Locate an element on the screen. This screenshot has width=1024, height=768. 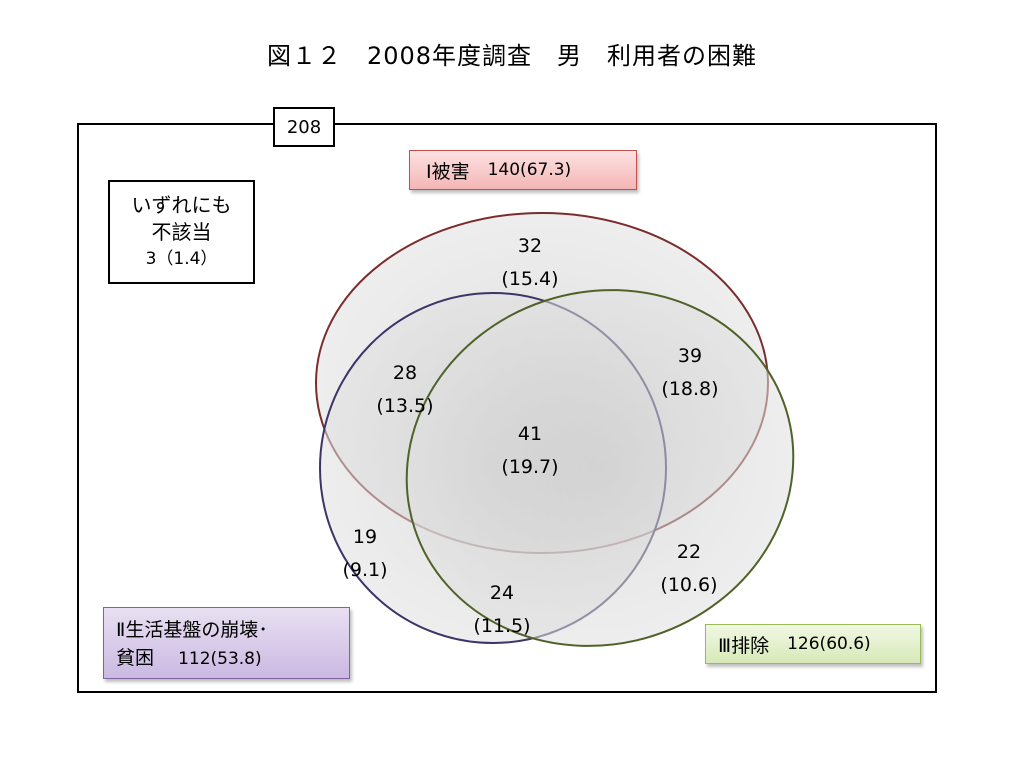
set1-label-box: Ⅰ被害 140(67.3) is located at coordinates (523, 170).